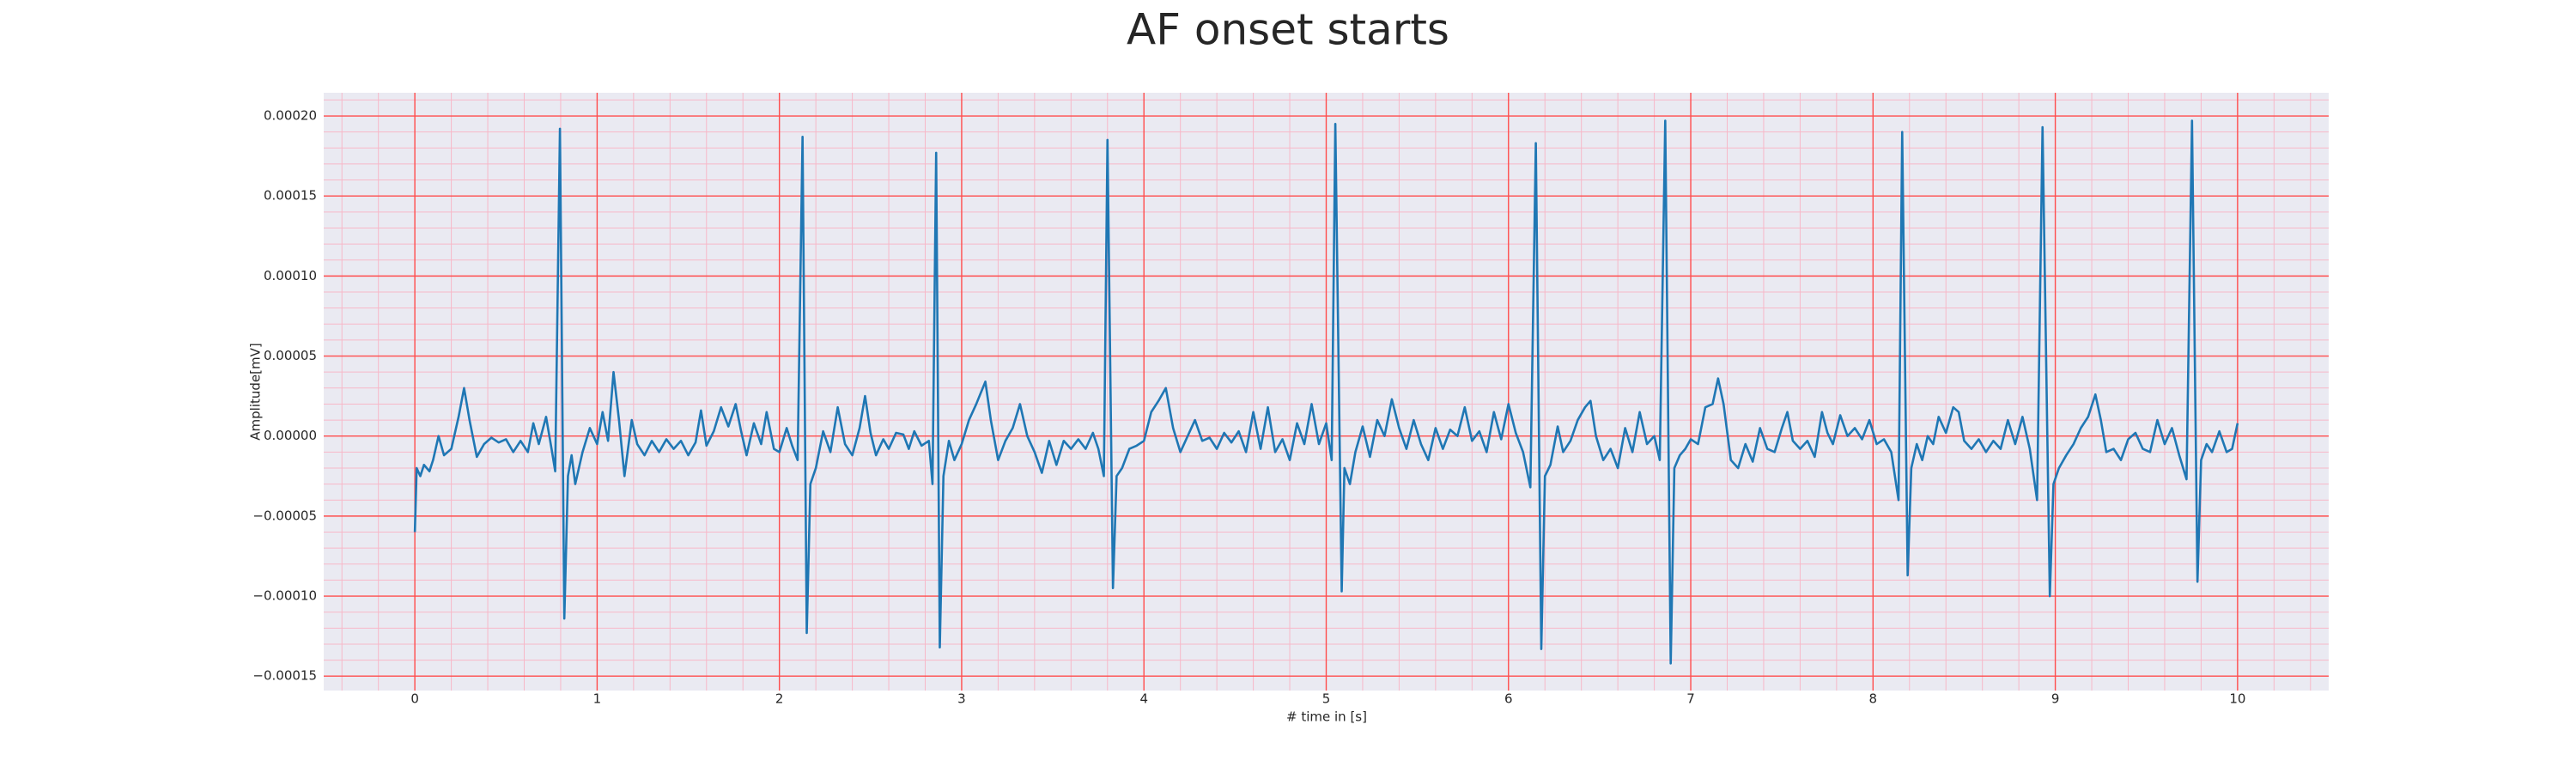  Describe the element at coordinates (284, 676) in the screenshot. I see `y-tick-label: −0.00015` at that location.